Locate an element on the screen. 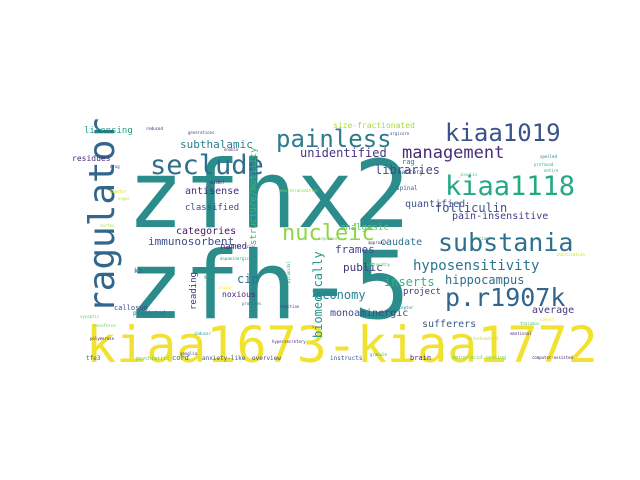  word: kb is located at coordinates (138, 271).